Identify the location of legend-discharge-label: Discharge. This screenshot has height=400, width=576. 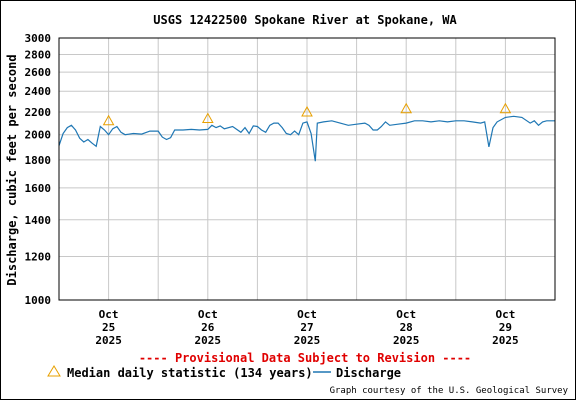
(368, 373).